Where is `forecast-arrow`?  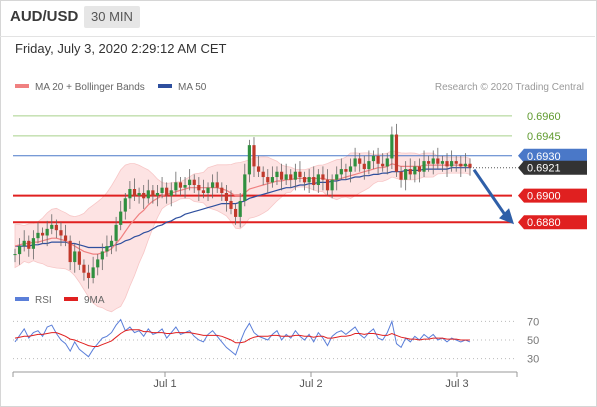 forecast-arrow is located at coordinates (493, 196).